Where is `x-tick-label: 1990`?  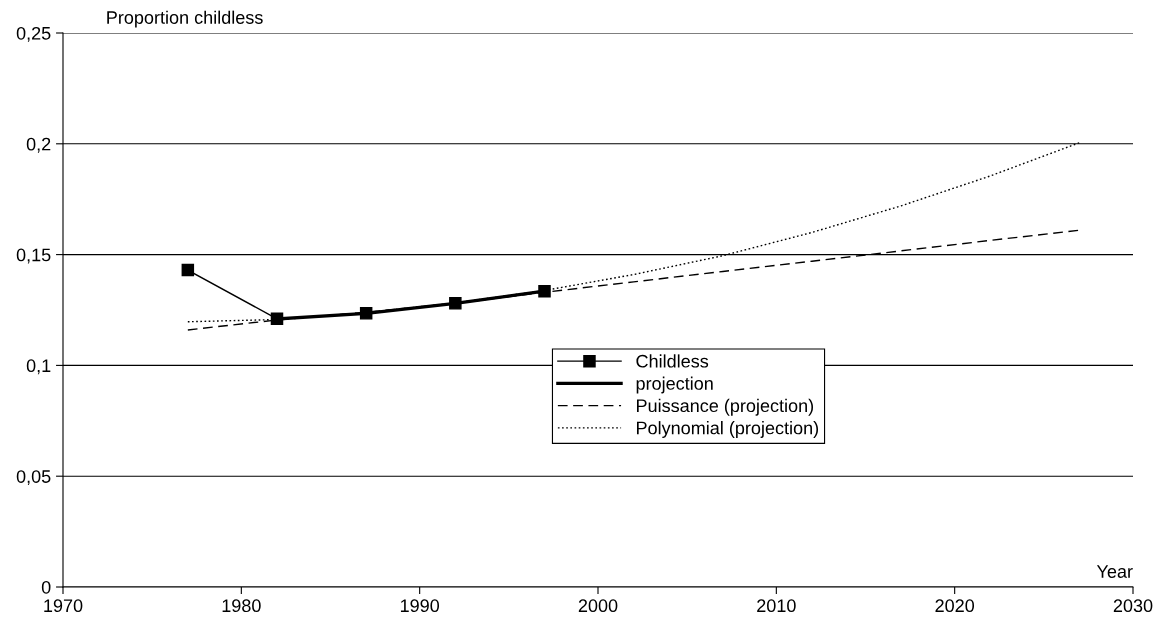
x-tick-label: 1990 is located at coordinates (420, 606).